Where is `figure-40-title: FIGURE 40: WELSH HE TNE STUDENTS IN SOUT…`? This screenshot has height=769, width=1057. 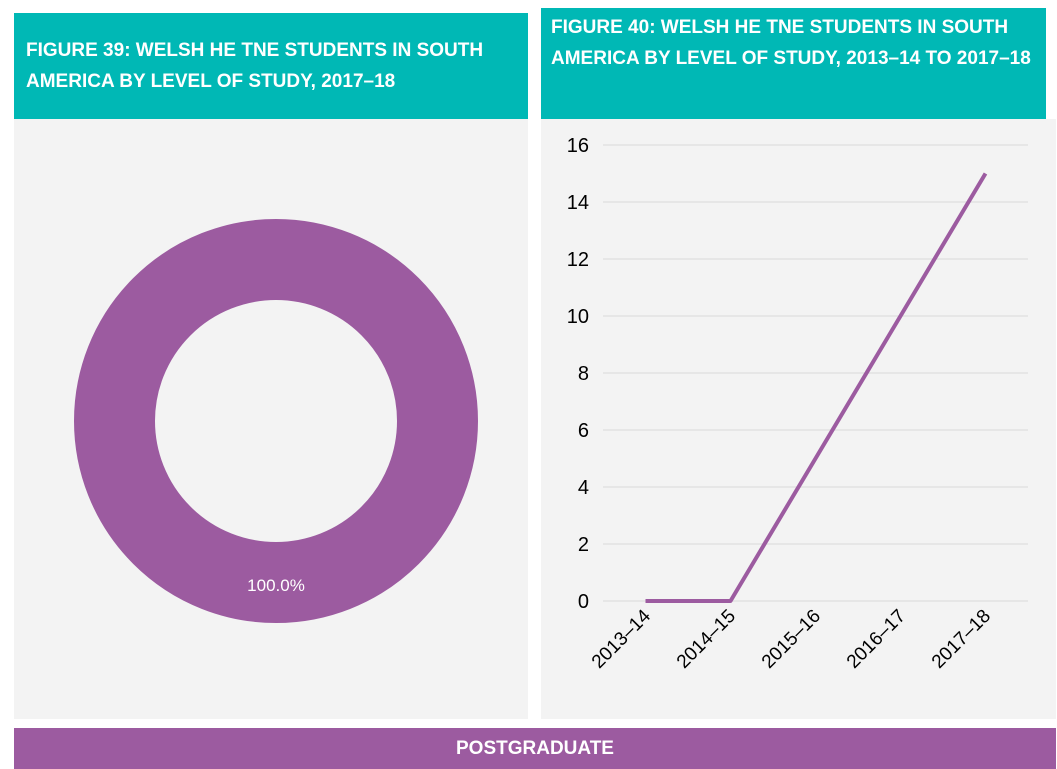 figure-40-title: FIGURE 40: WELSH HE TNE STUDENTS IN SOUT… is located at coordinates (793, 63).